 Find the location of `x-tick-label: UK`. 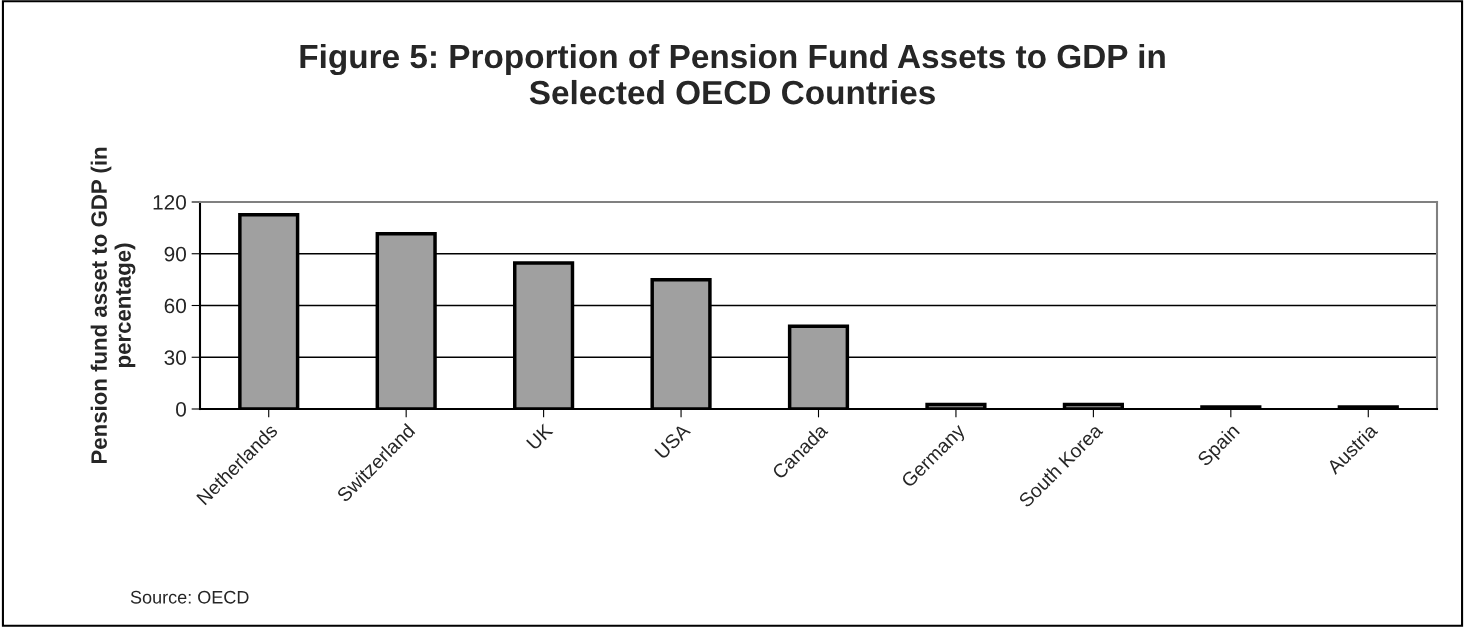

x-tick-label: UK is located at coordinates (540, 436).